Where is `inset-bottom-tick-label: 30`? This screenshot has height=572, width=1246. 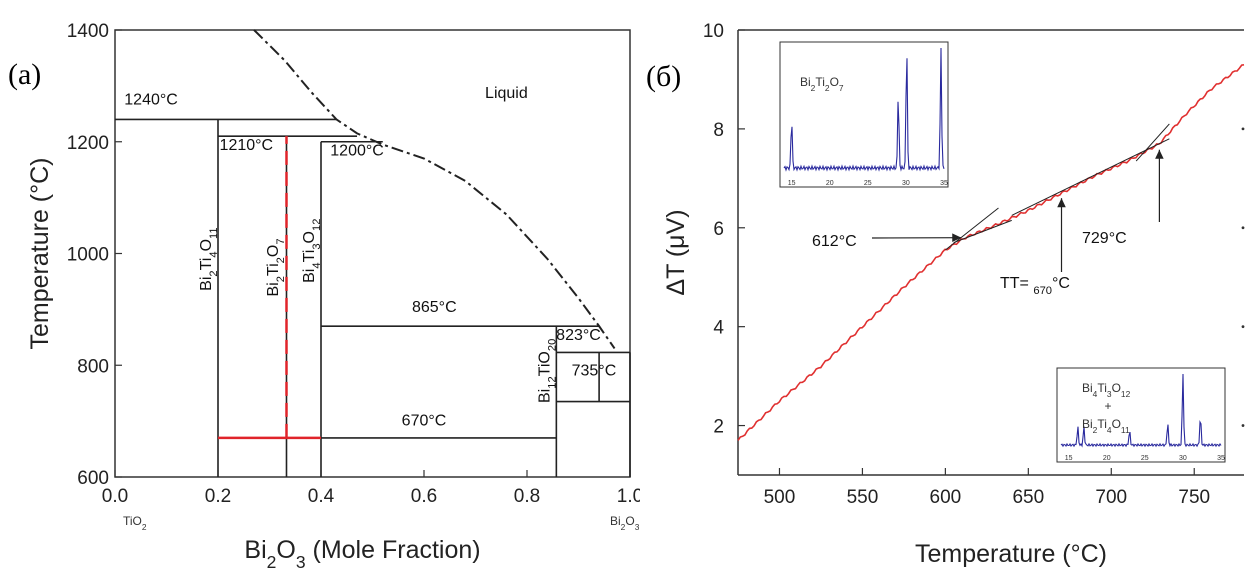 inset-bottom-tick-label: 30 is located at coordinates (1183, 458).